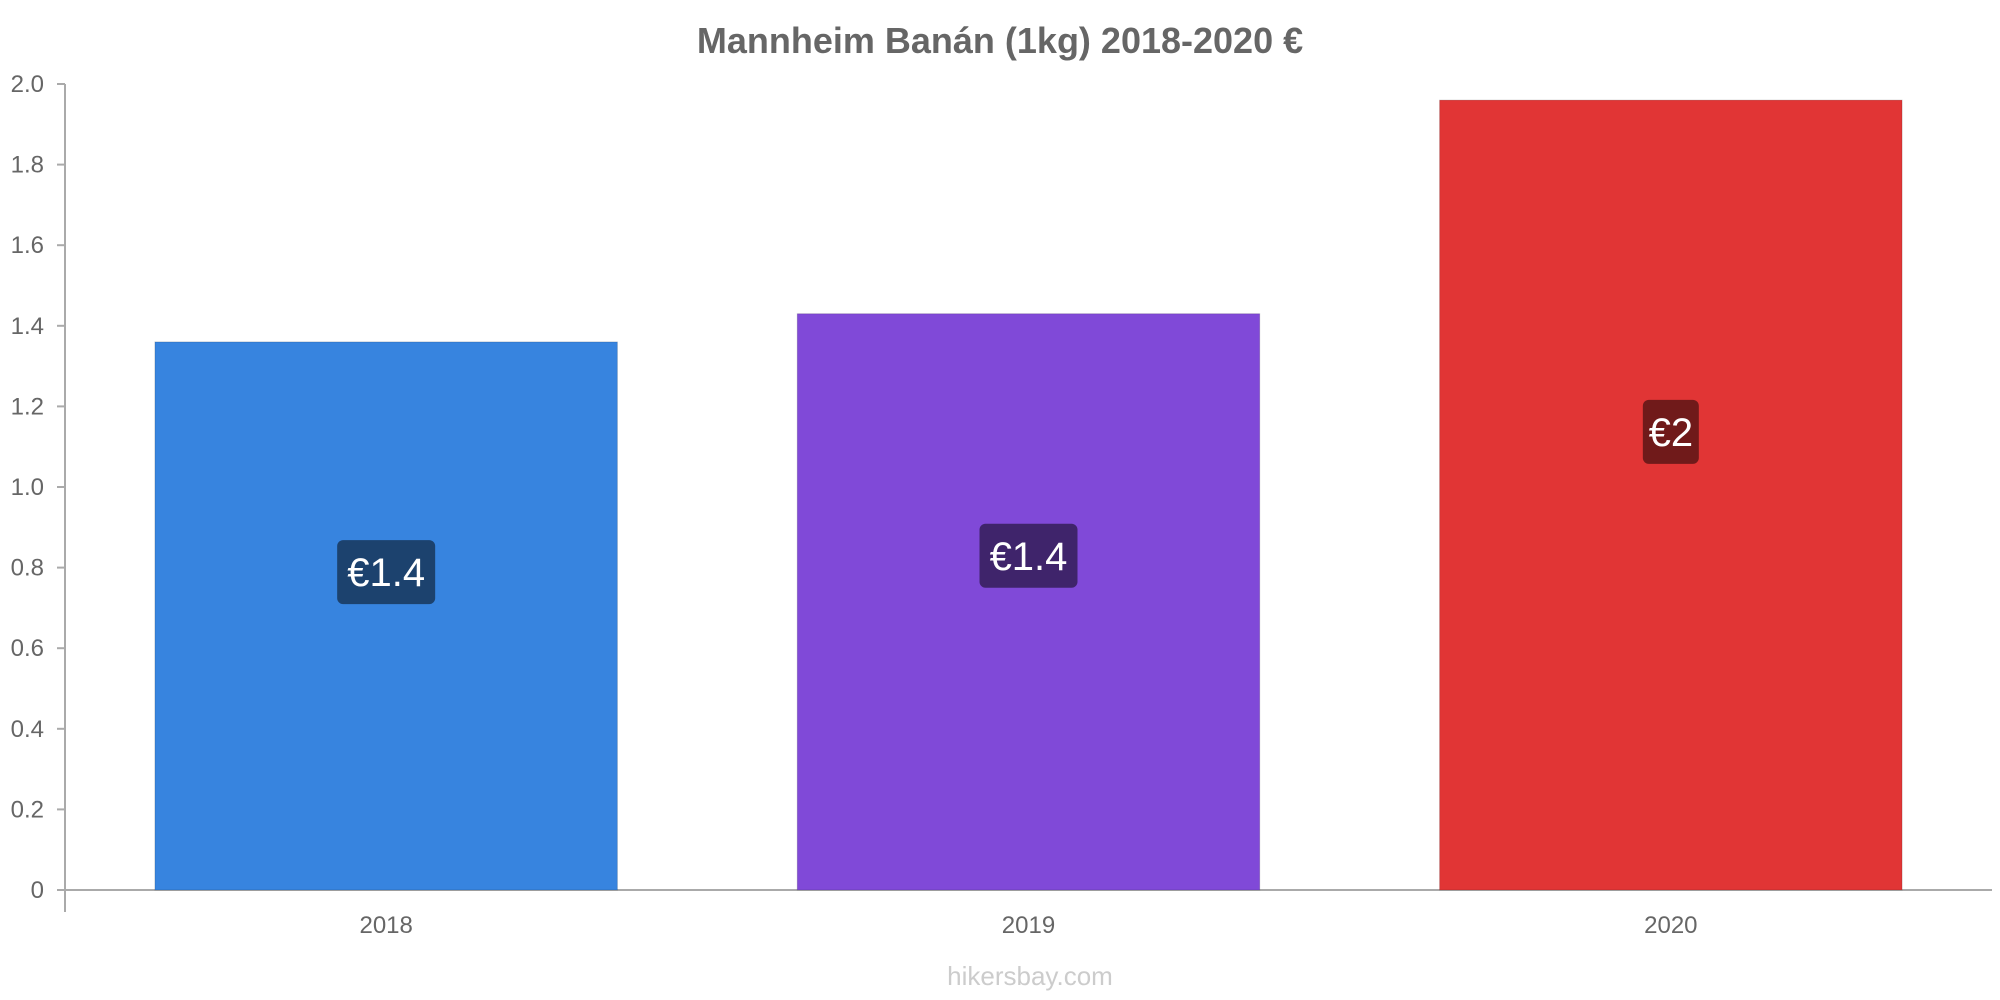 This screenshot has height=1000, width=2000. What do you see at coordinates (27, 568) in the screenshot?
I see `y-tick-label: 0.8` at bounding box center [27, 568].